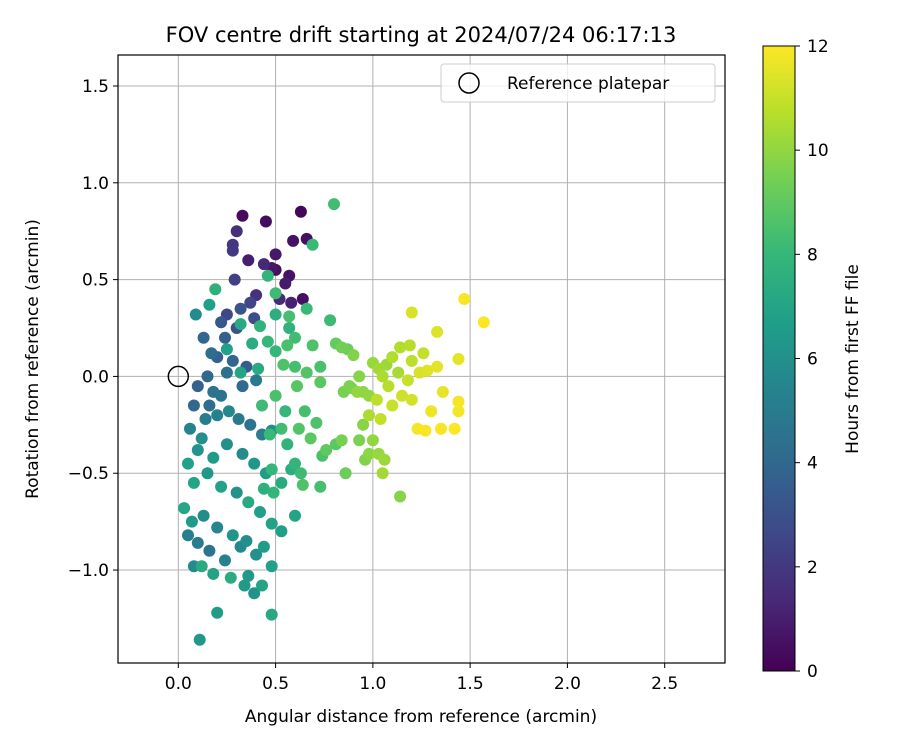 The width and height of the screenshot is (900, 754). I want to click on x-tick-label: 1.0, so click(372, 684).